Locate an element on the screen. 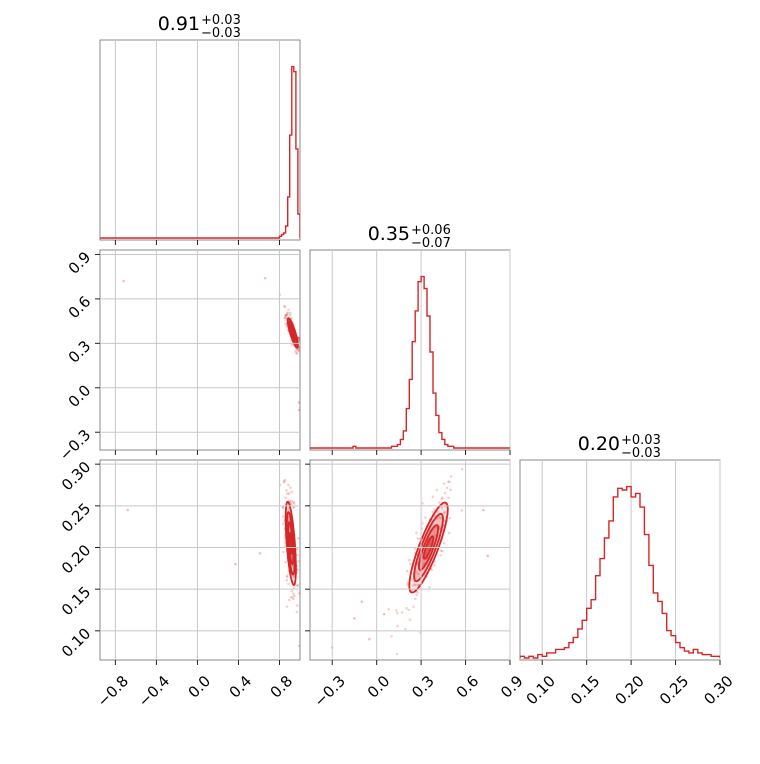  hist-panel-3-histogram-line is located at coordinates (620, 572).